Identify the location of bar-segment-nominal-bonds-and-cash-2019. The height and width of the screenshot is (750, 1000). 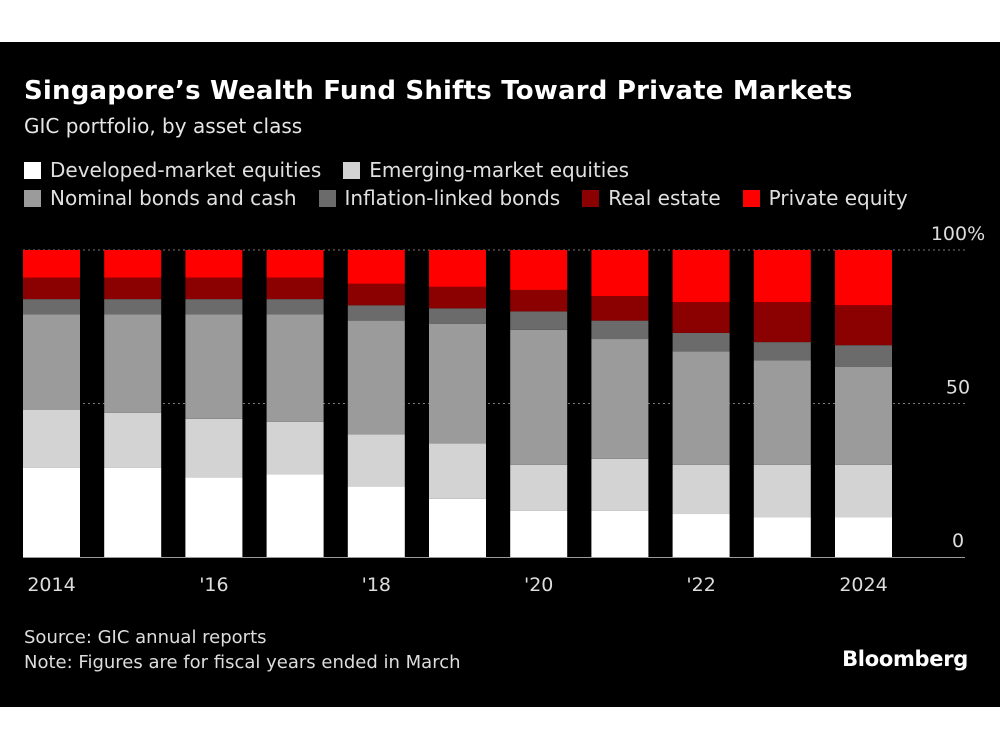
(457, 383).